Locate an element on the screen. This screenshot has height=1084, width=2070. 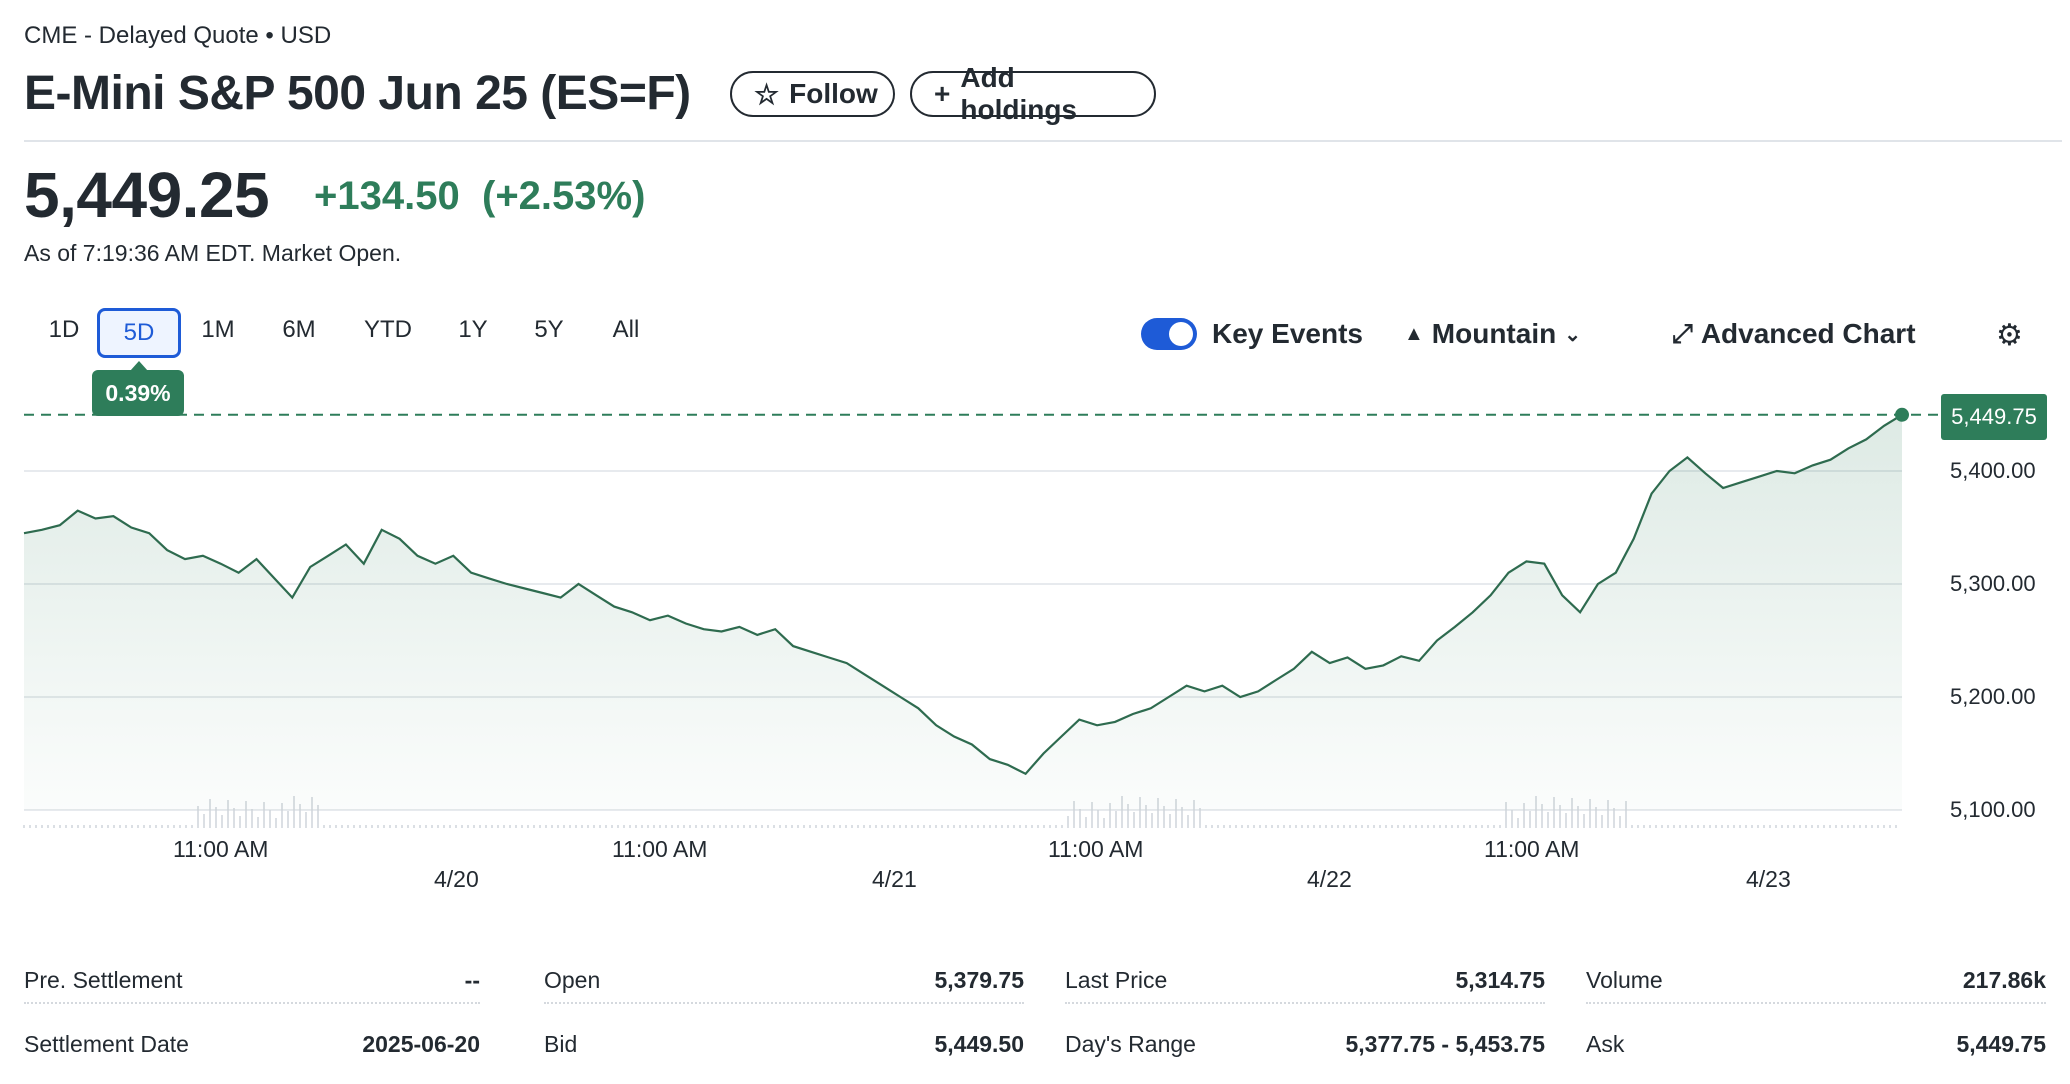
stat-label: Bid is located at coordinates (561, 1044).